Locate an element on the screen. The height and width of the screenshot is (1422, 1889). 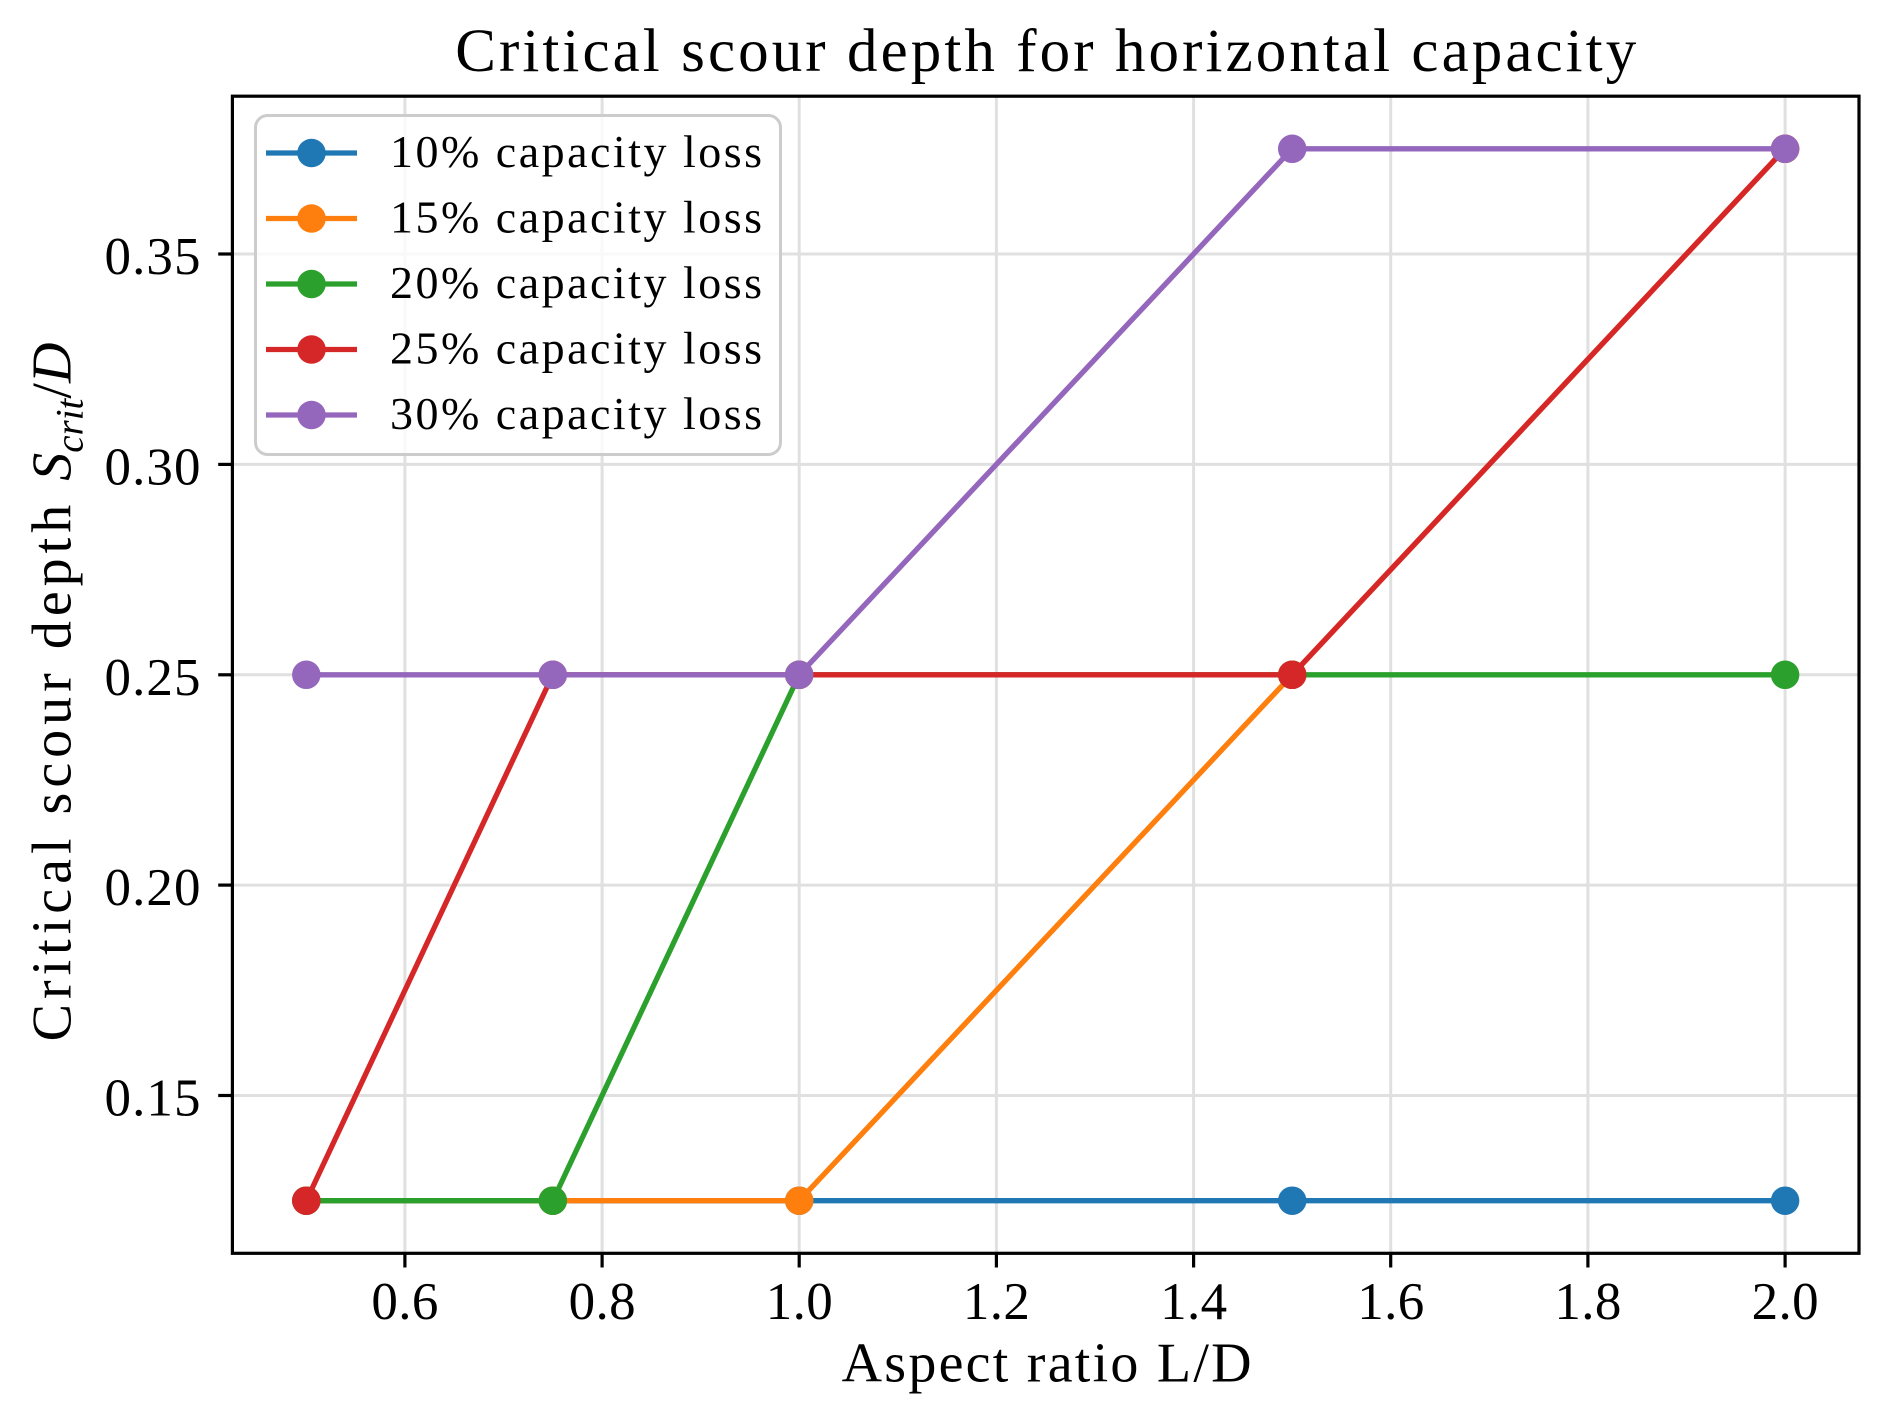
svg-text: 25% capacity loss is located at coordinates (576, 348).